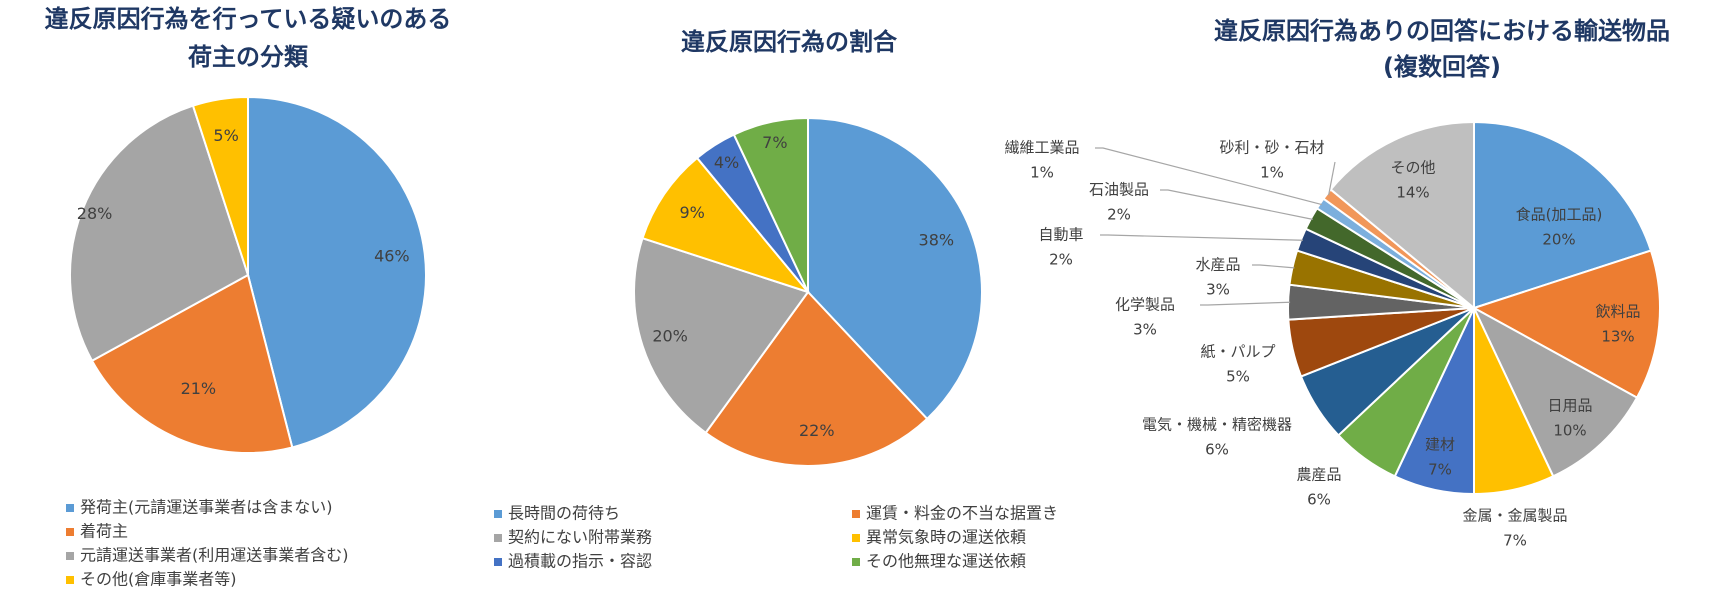 The width and height of the screenshot is (1718, 606). I want to click on pie-2-legend-item-2: 運賃・料金の不当な据置き, so click(962, 513).